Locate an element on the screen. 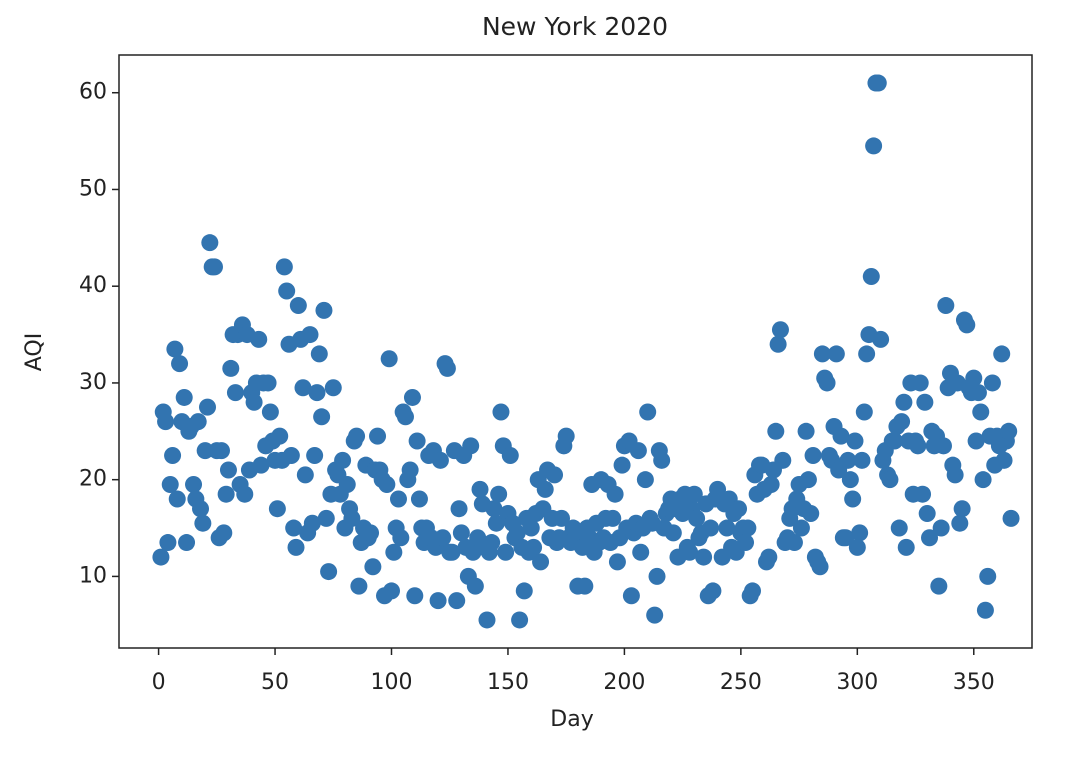 The width and height of the screenshot is (1088, 762). y-axis-label: AQI is located at coordinates (34, 352).